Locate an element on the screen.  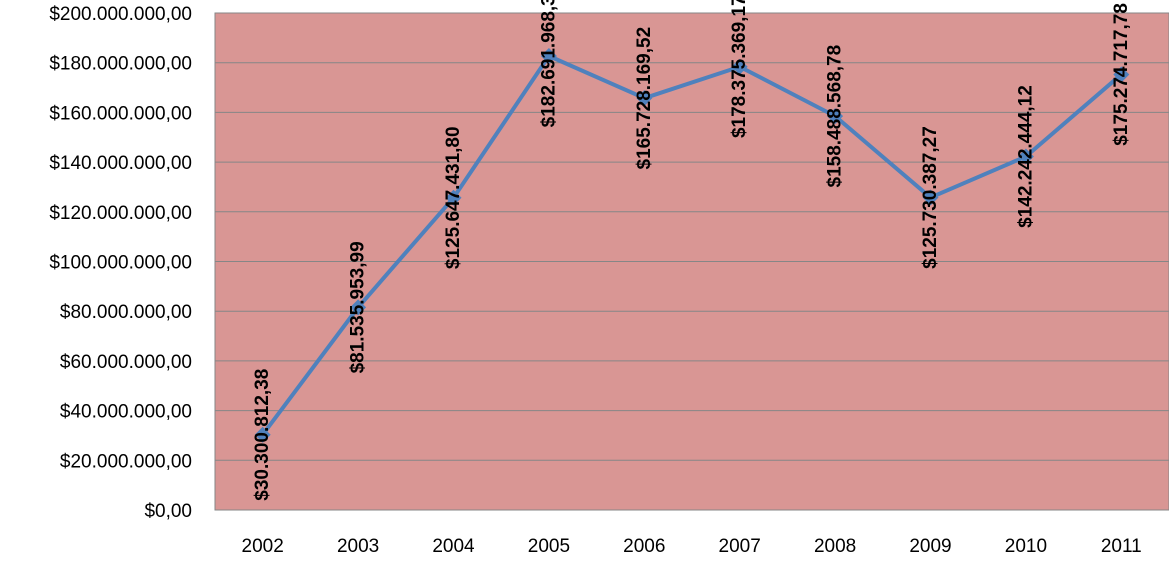
x-tick-label: 2002 is located at coordinates (263, 546).